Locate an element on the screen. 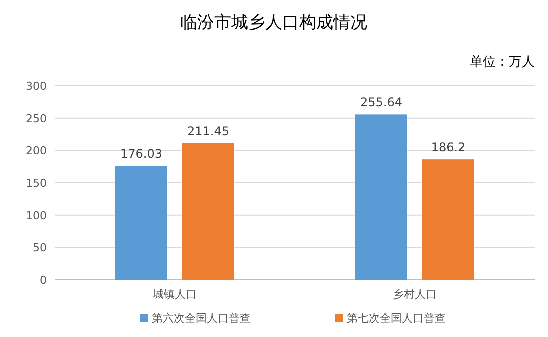  data-label: 186.2 is located at coordinates (448, 147).